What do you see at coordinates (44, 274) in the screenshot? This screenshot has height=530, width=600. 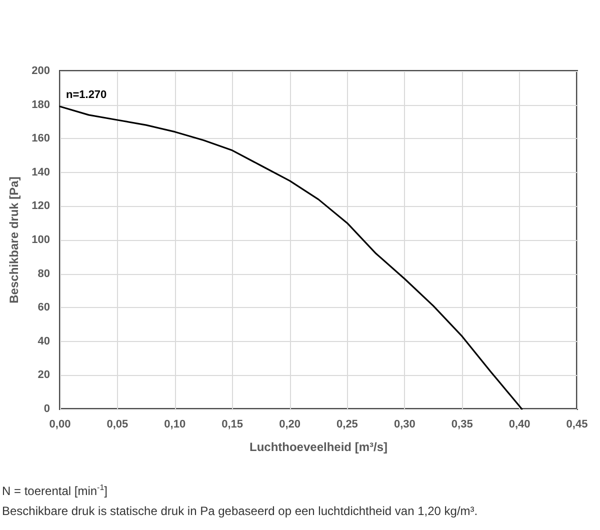 I see `y-tick-label: 80` at bounding box center [44, 274].